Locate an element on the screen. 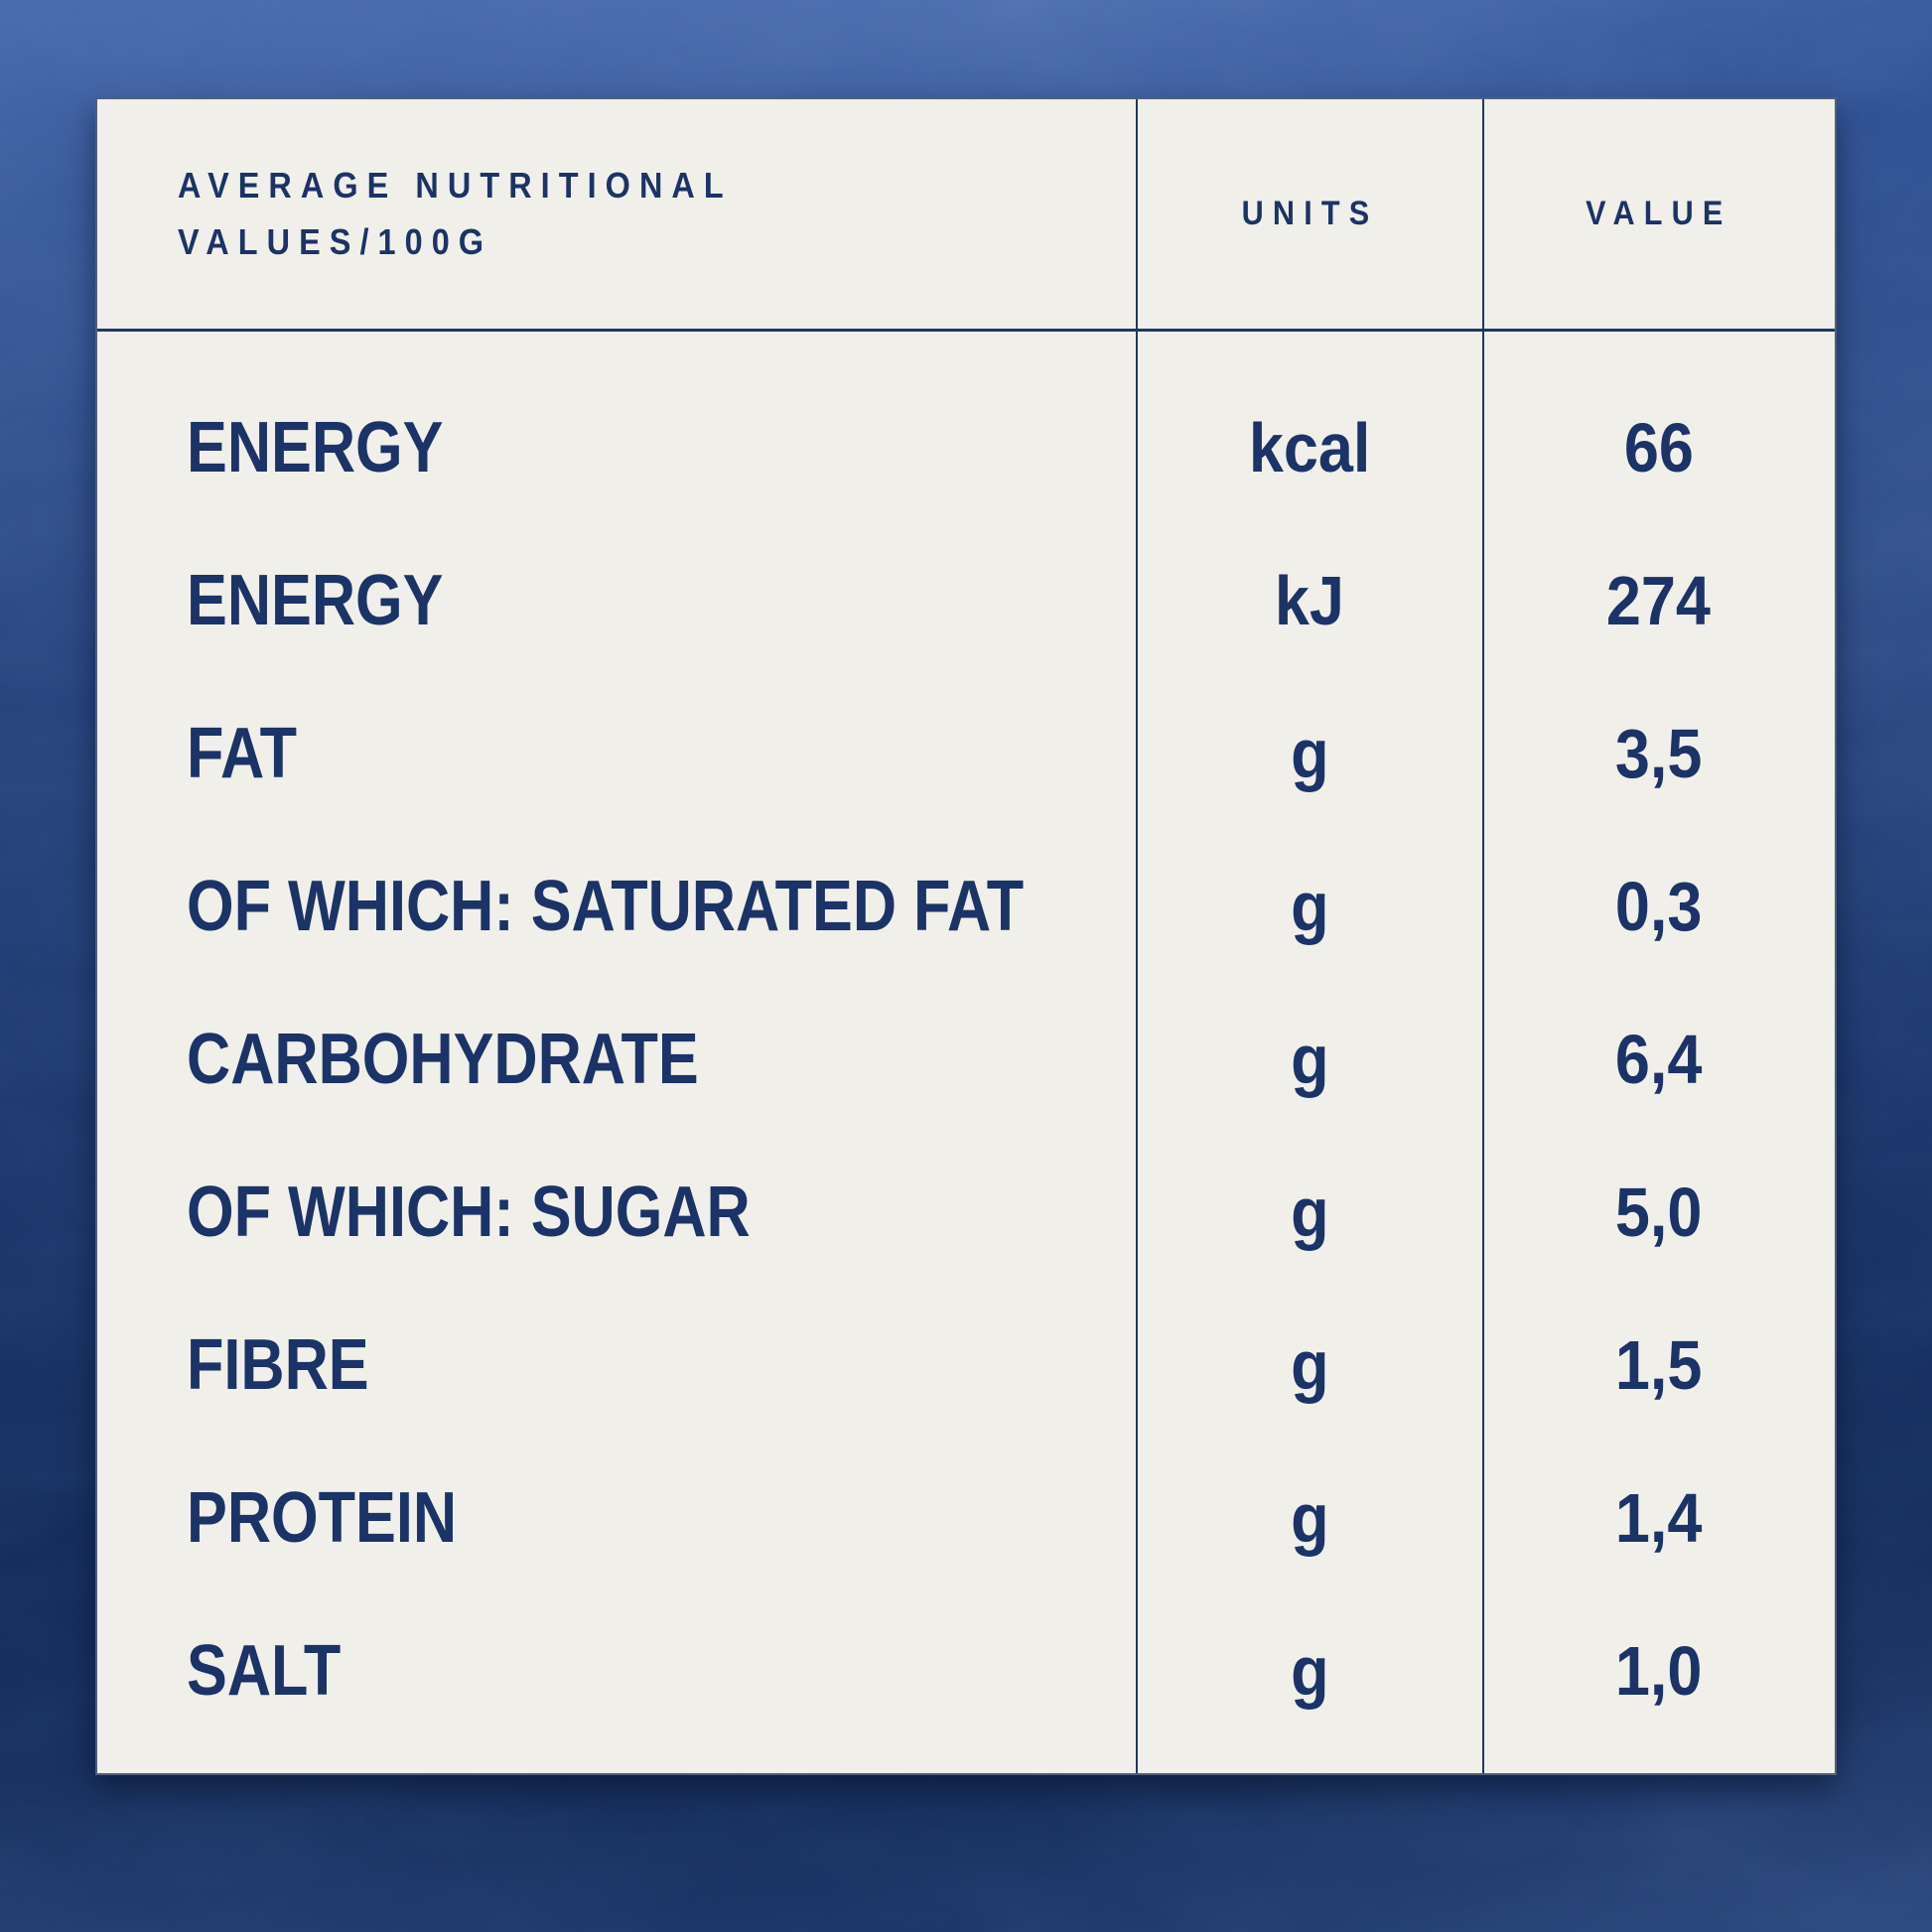  nutrient-unit: kcal is located at coordinates (1310, 448).